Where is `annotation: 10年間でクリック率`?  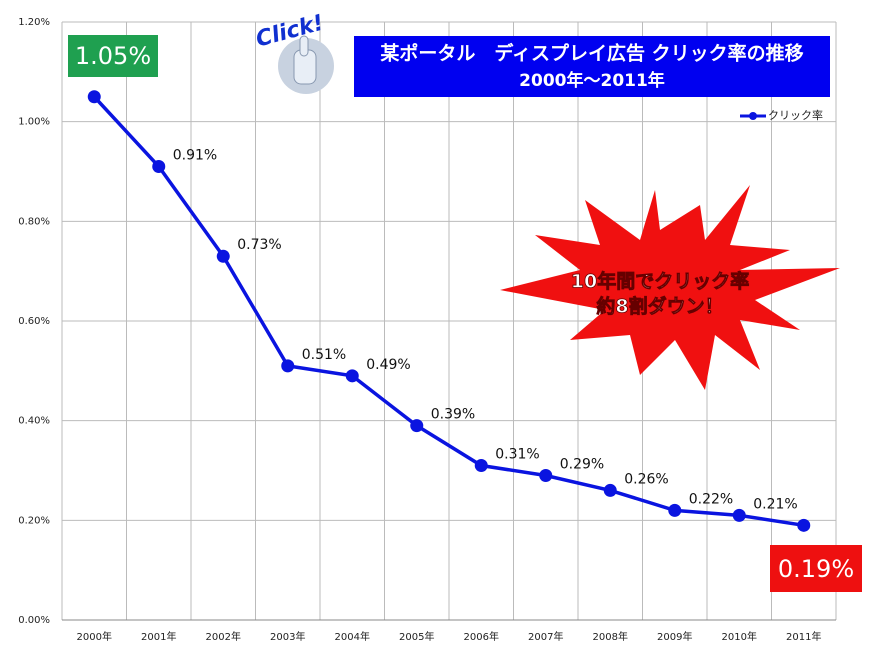 annotation: 10年間でクリック率 is located at coordinates (660, 281).